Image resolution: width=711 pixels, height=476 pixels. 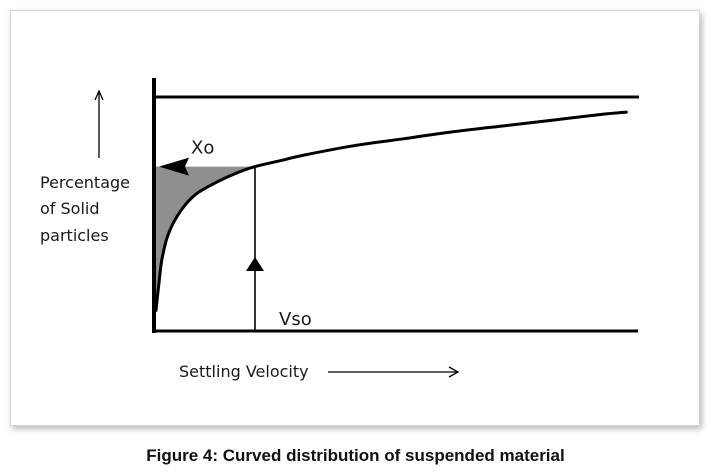 What do you see at coordinates (394, 372) in the screenshot?
I see `x-direction-arrow` at bounding box center [394, 372].